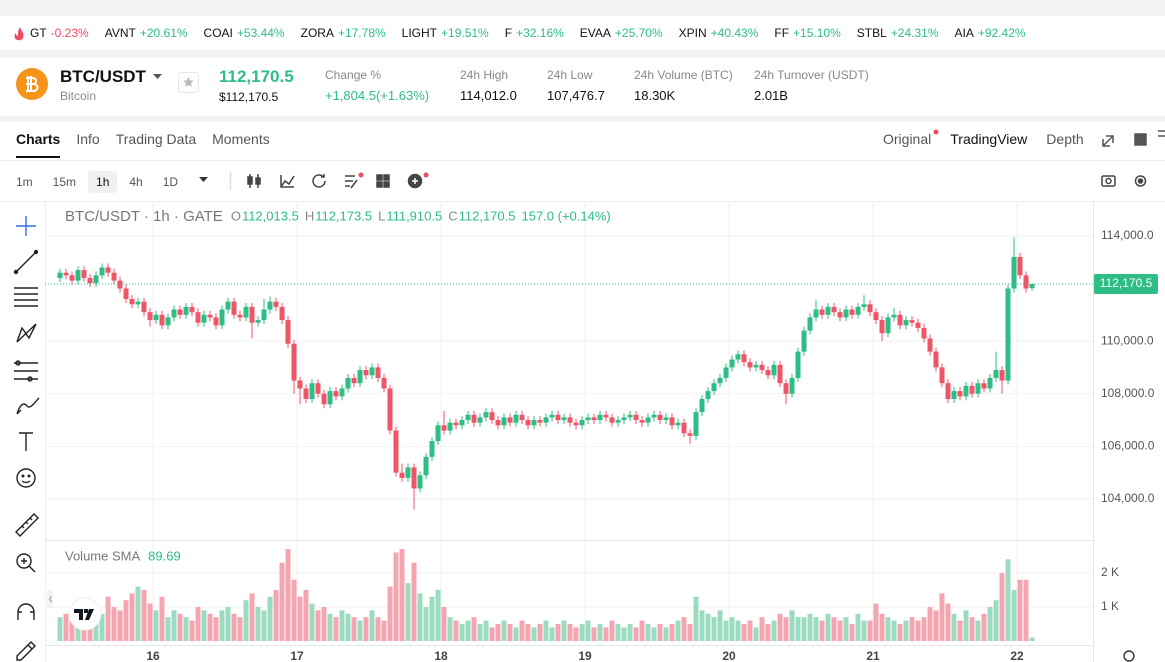  I want to click on pair-caret, so click(158, 77).